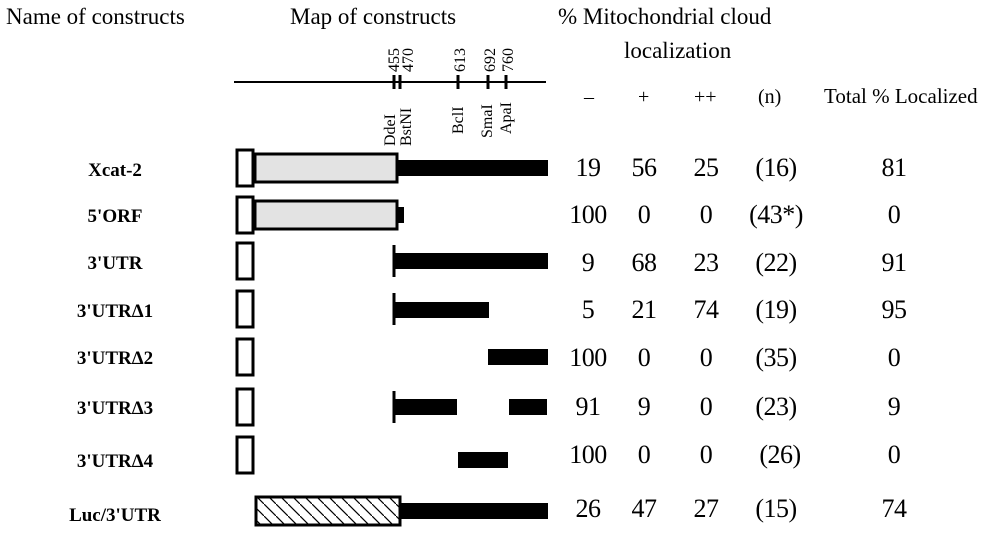 The image size is (990, 534). What do you see at coordinates (115, 515) in the screenshot?
I see `row-name-luc-3utr: Luc/3'UTR` at bounding box center [115, 515].